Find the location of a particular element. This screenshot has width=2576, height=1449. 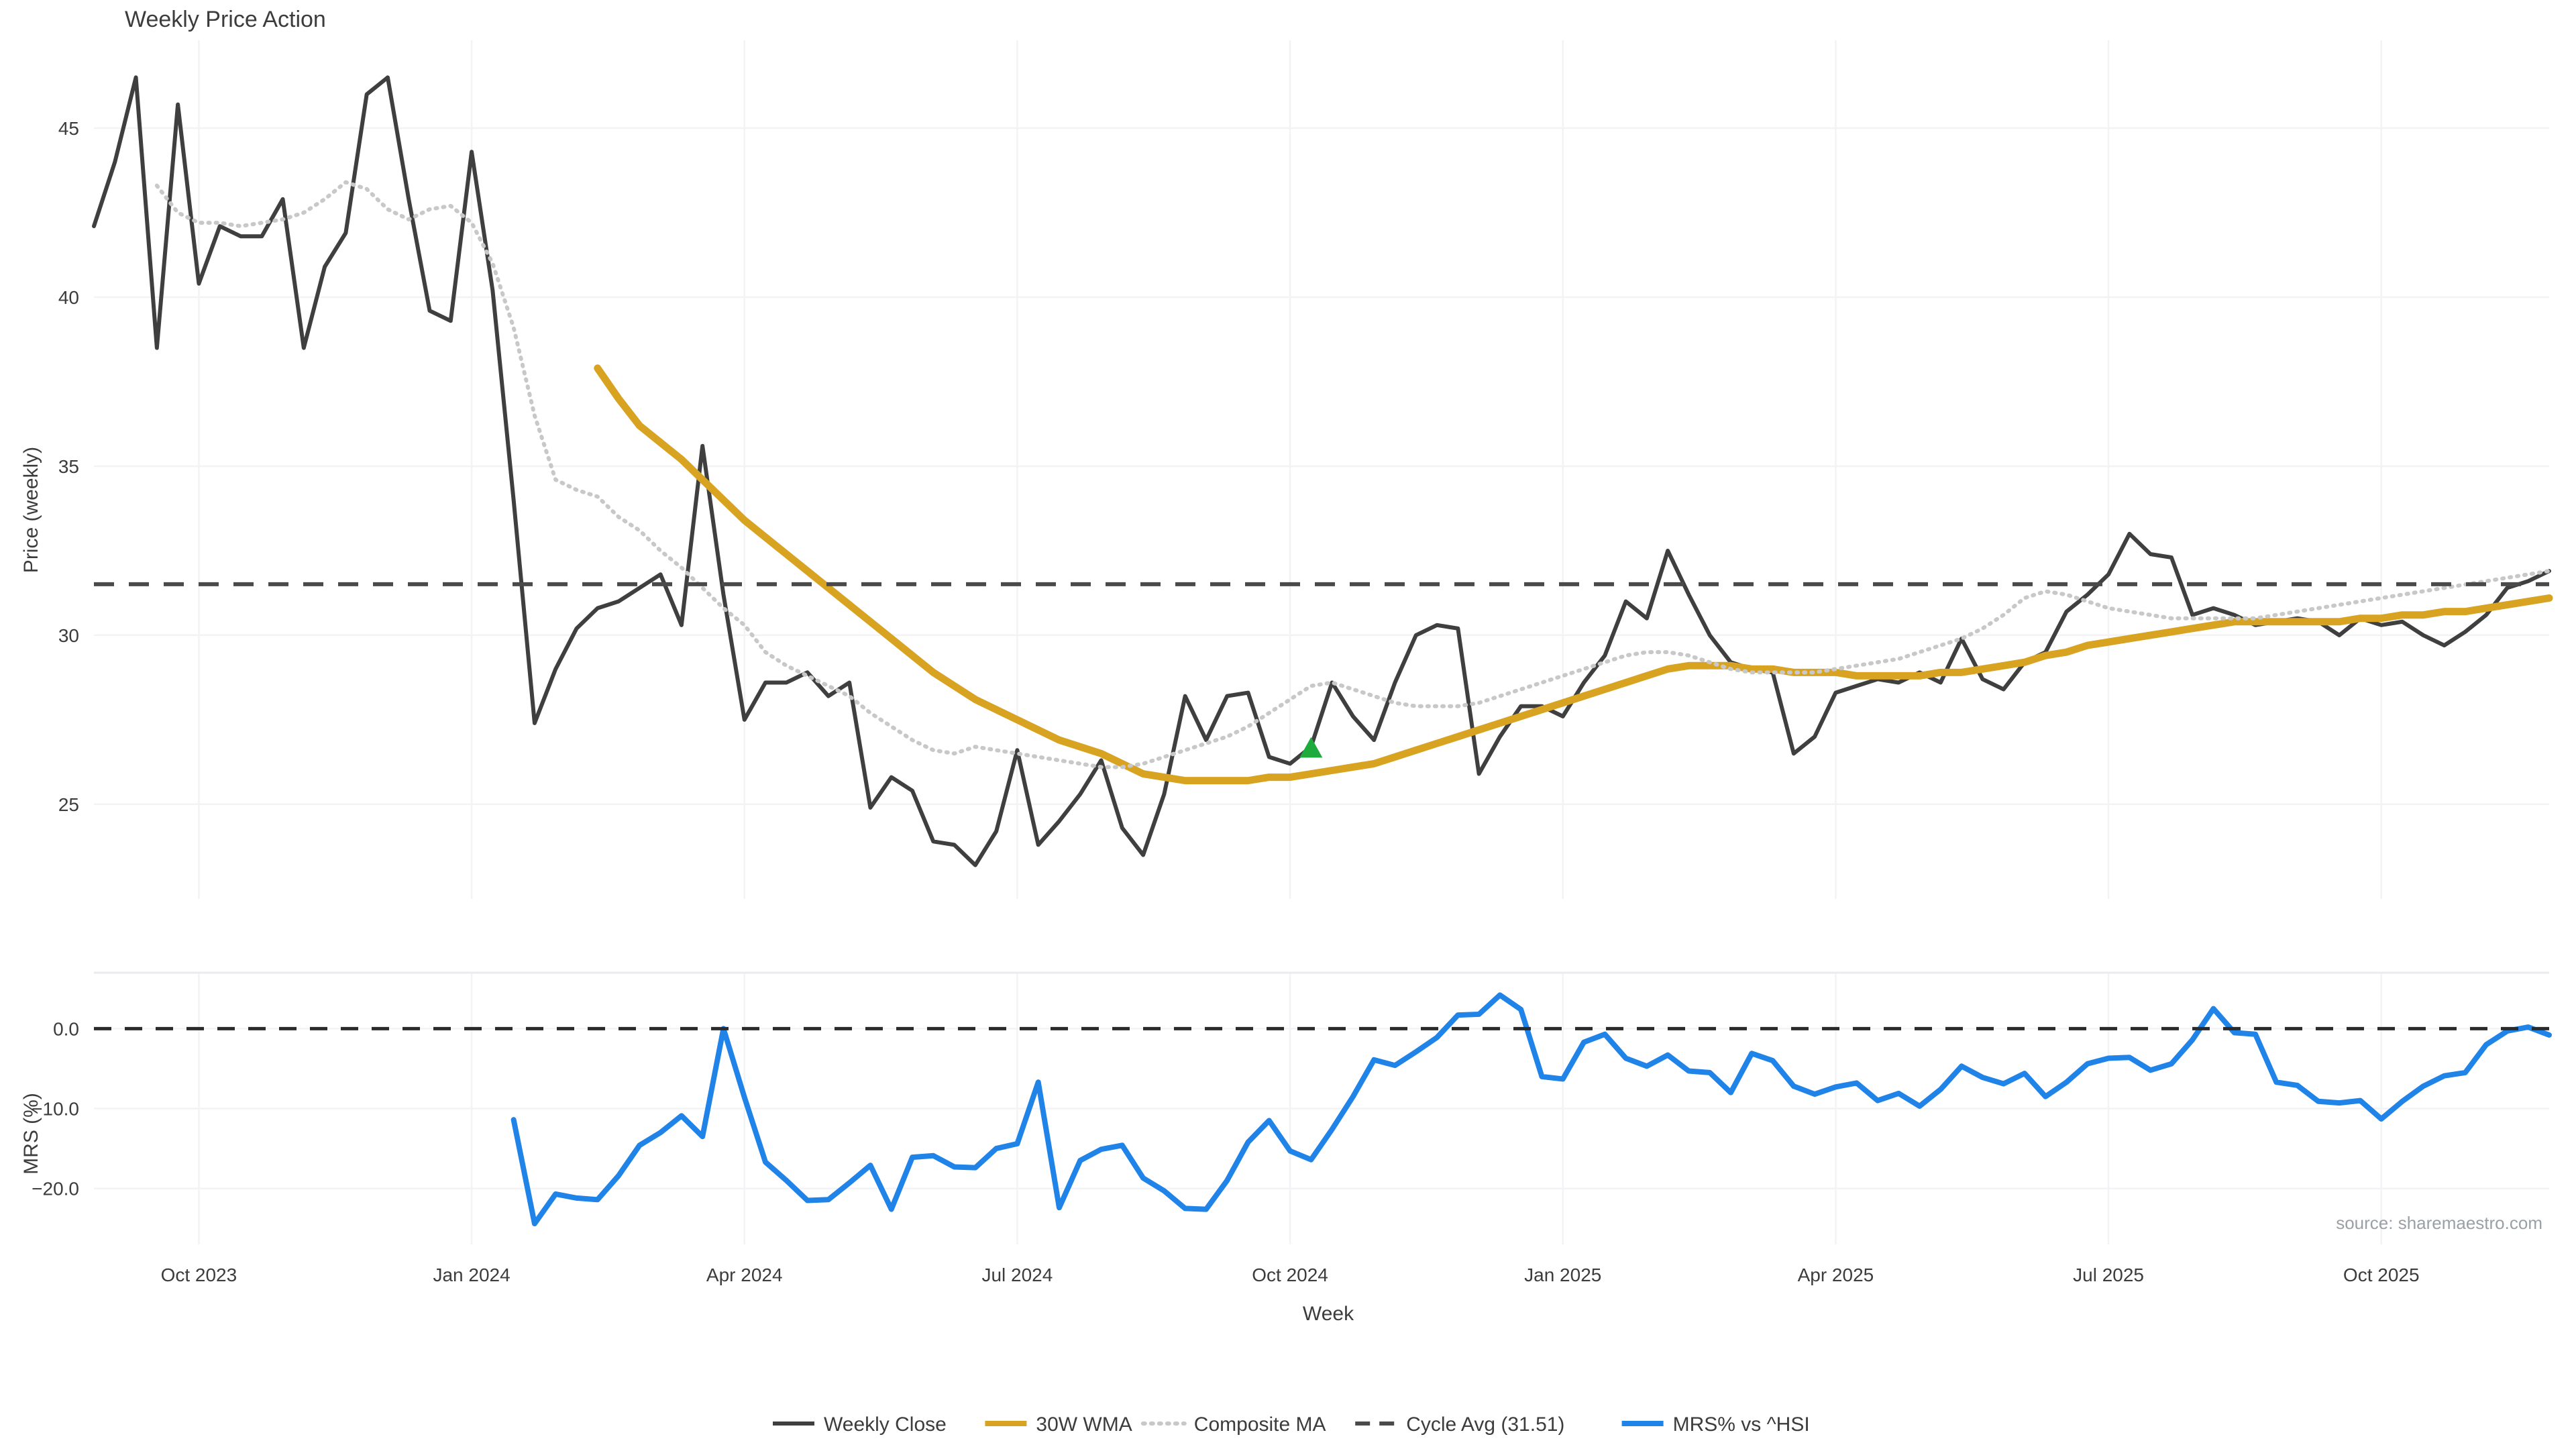

price-y-tick-label: 45 is located at coordinates (68, 128).